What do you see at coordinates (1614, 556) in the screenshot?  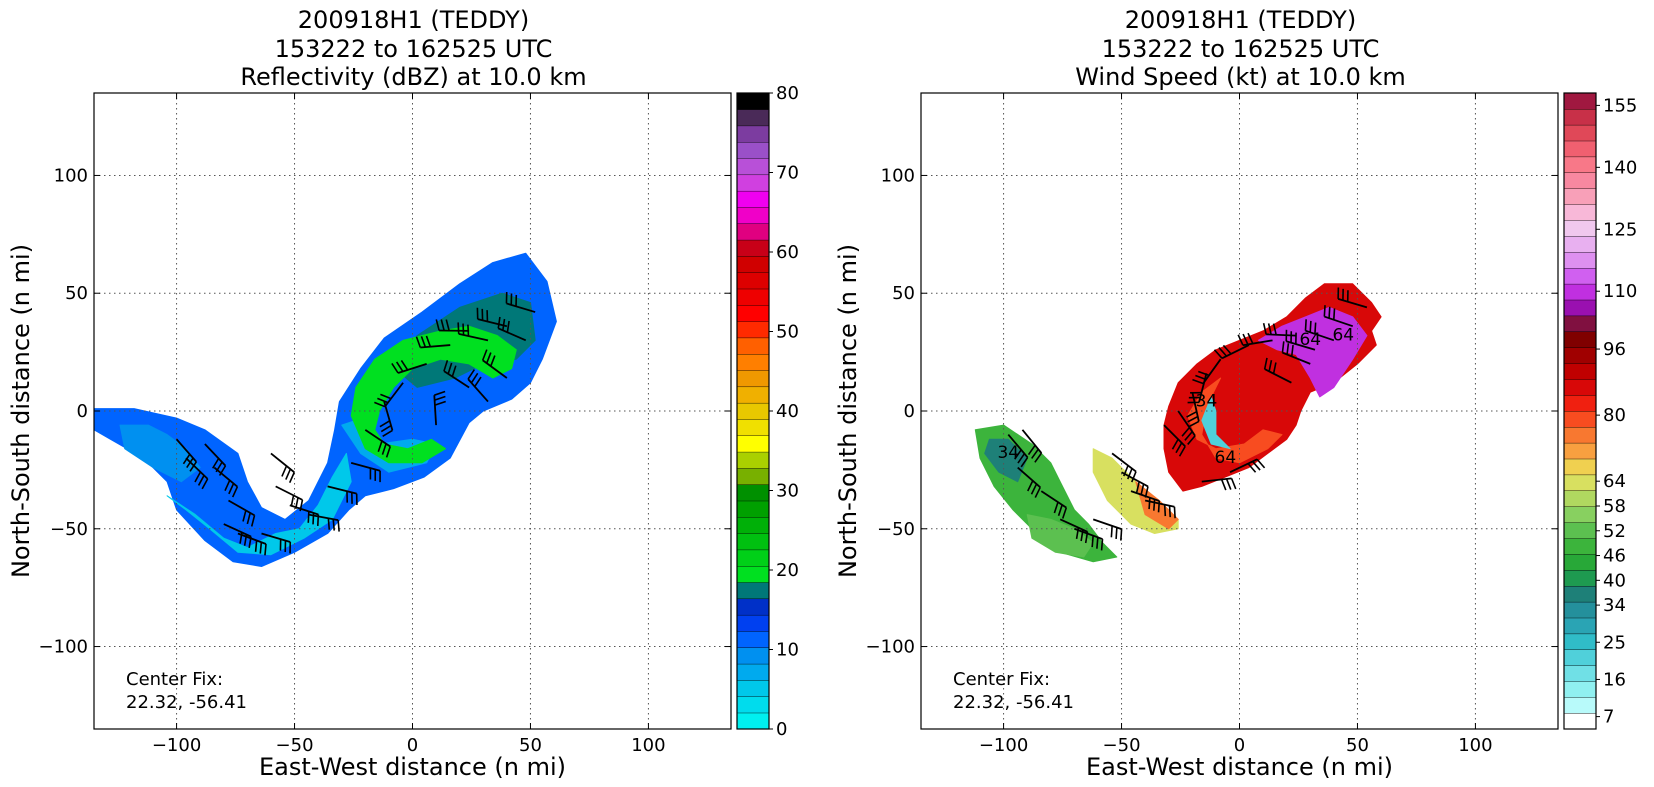 I see `colorbar-tick-label: 46` at bounding box center [1614, 556].